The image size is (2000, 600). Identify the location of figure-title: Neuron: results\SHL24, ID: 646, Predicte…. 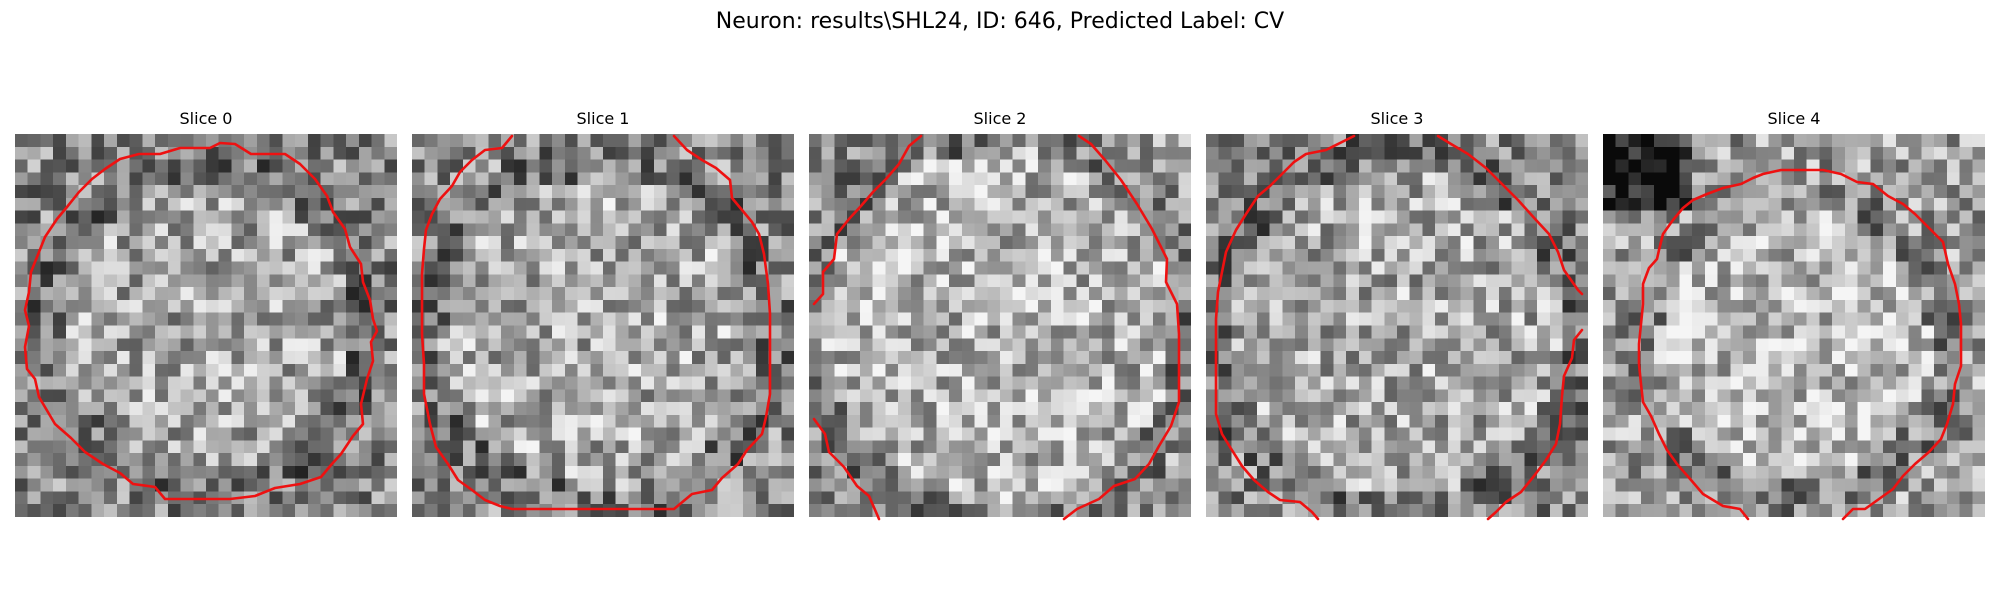
(1000, 21).